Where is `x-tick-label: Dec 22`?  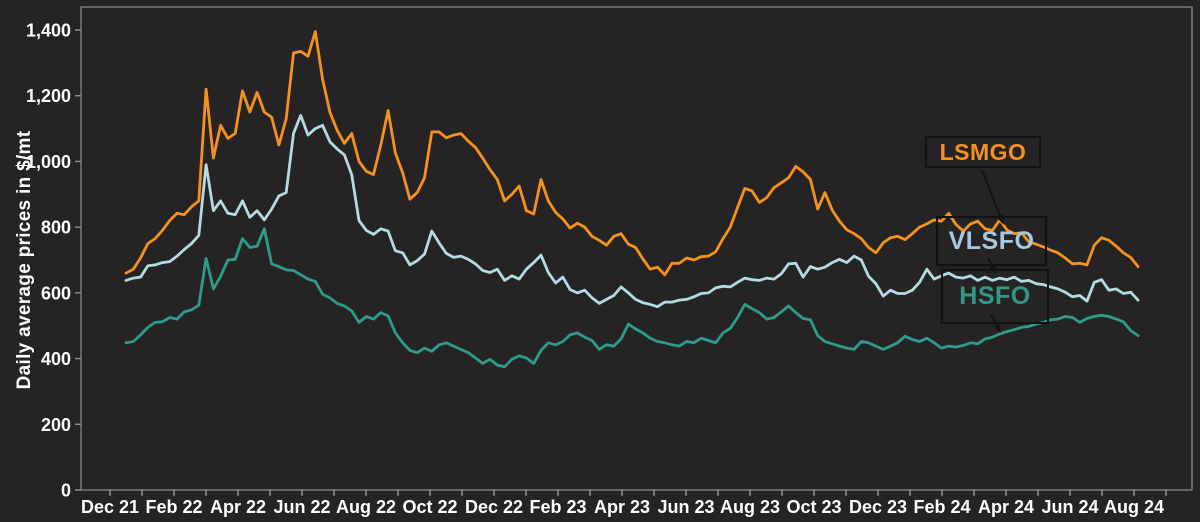
x-tick-label: Dec 22 is located at coordinates (494, 507).